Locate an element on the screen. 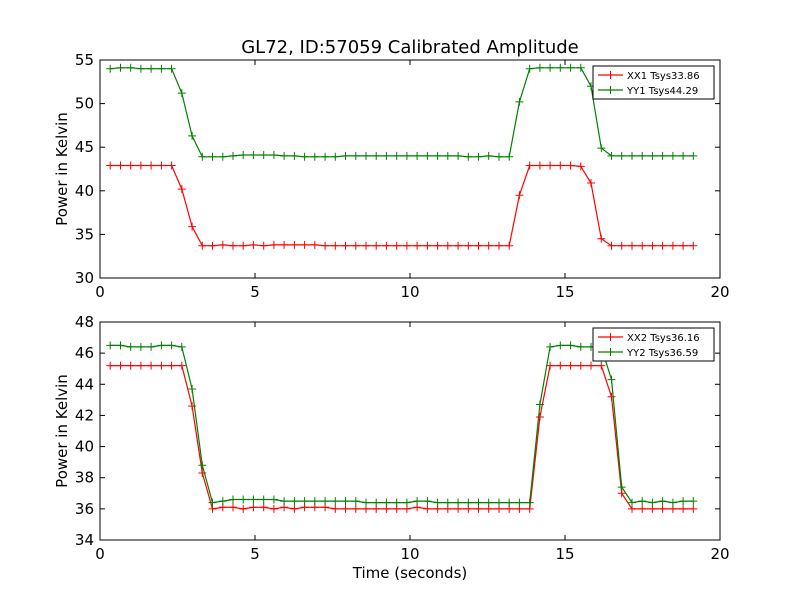 The image size is (800, 600). x-tick-label: 20 is located at coordinates (719, 554).